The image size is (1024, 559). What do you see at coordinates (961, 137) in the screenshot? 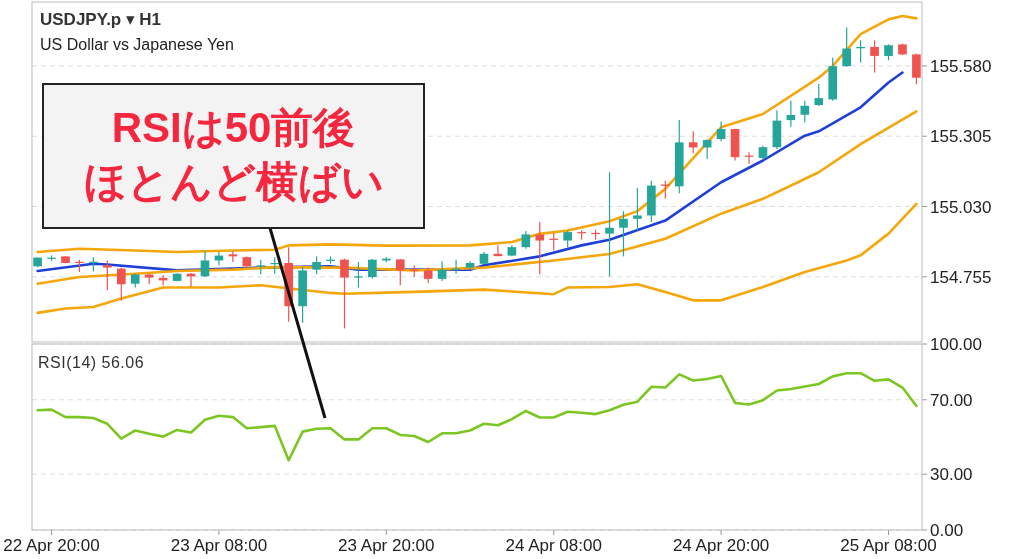
I see `y-tick-label: 155.305` at bounding box center [961, 137].